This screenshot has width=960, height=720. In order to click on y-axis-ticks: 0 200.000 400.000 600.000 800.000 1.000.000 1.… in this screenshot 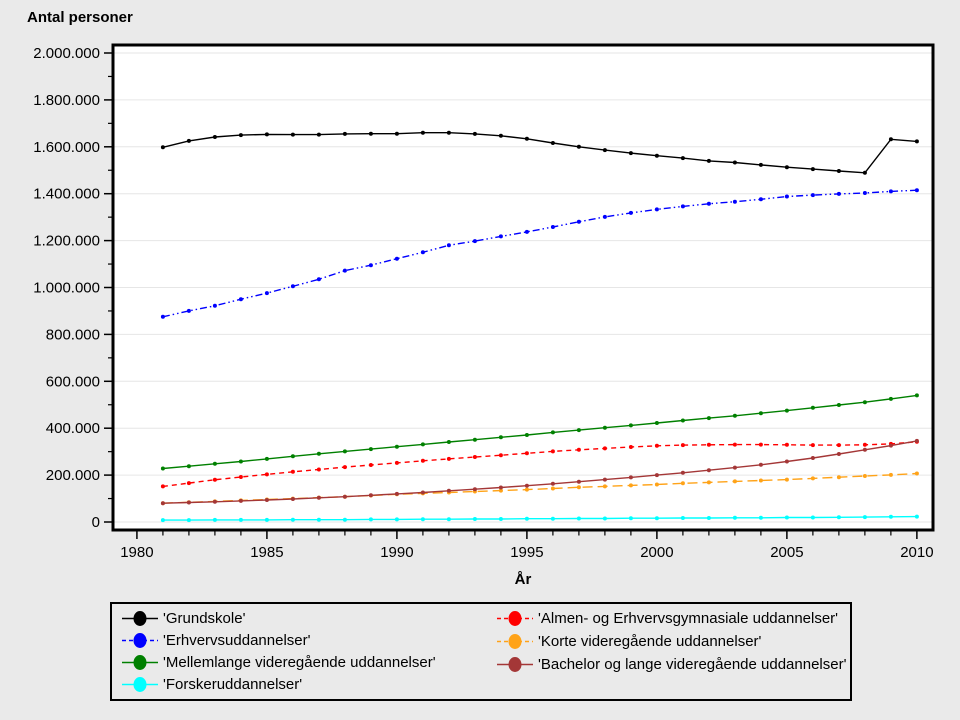, I will do `click(73, 288)`.